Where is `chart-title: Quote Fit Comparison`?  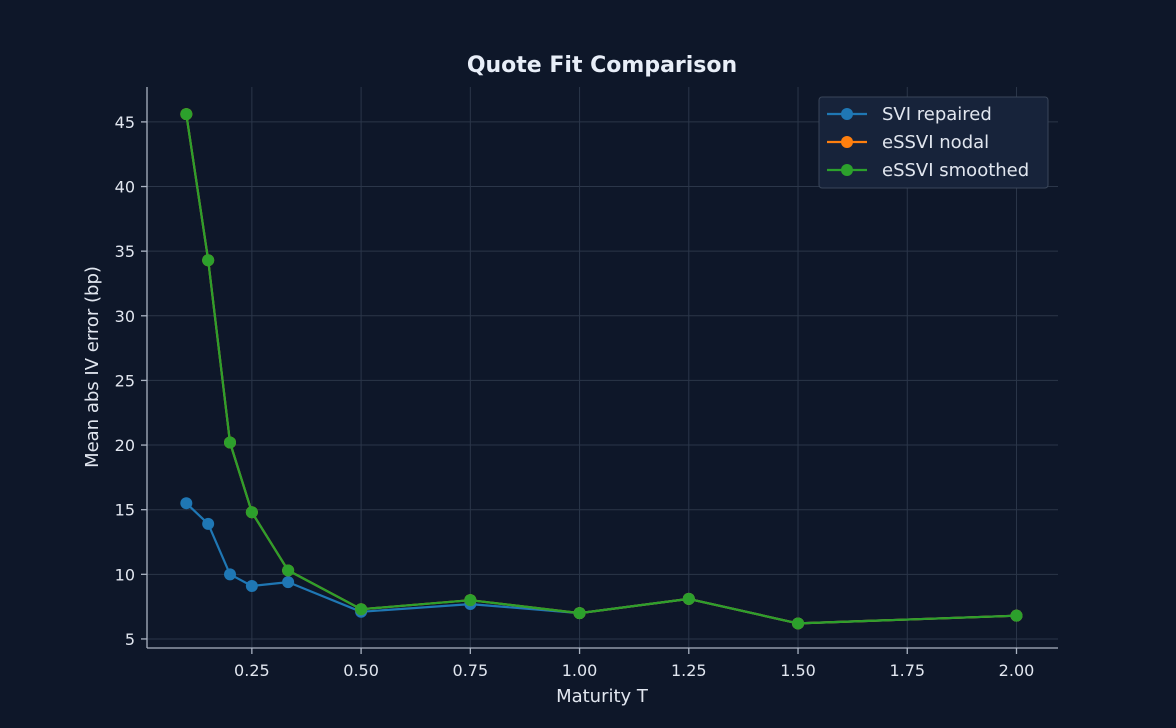
chart-title: Quote Fit Comparison is located at coordinates (602, 65).